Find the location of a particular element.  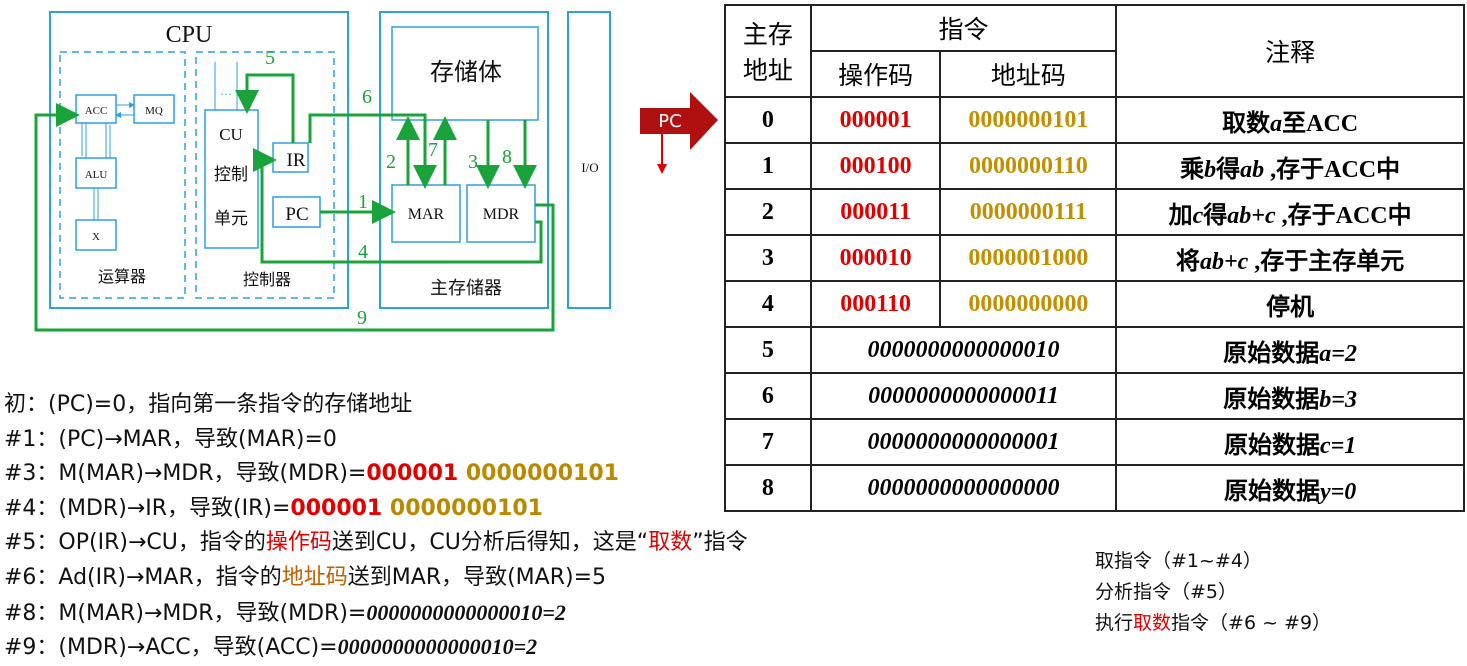

data-value-cell: 0000000000000001 is located at coordinates (963, 442).